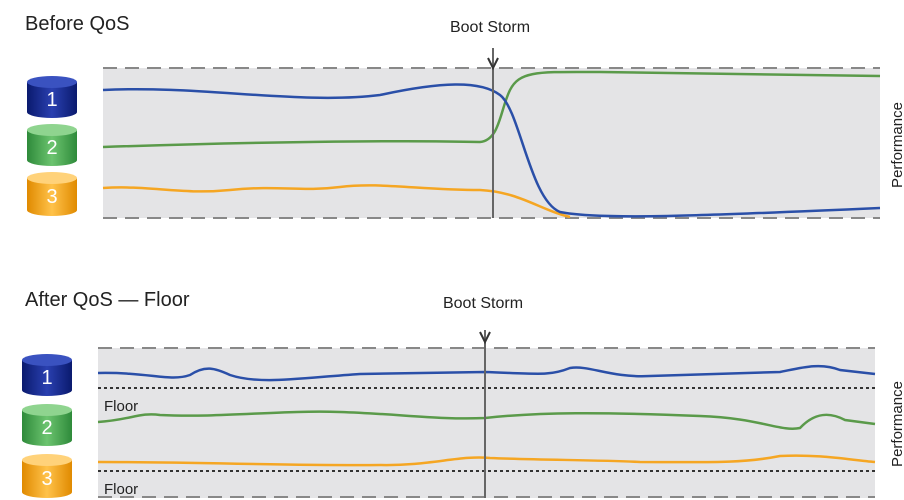 This screenshot has width=904, height=500. I want to click on volume-1-line, so click(486, 373).